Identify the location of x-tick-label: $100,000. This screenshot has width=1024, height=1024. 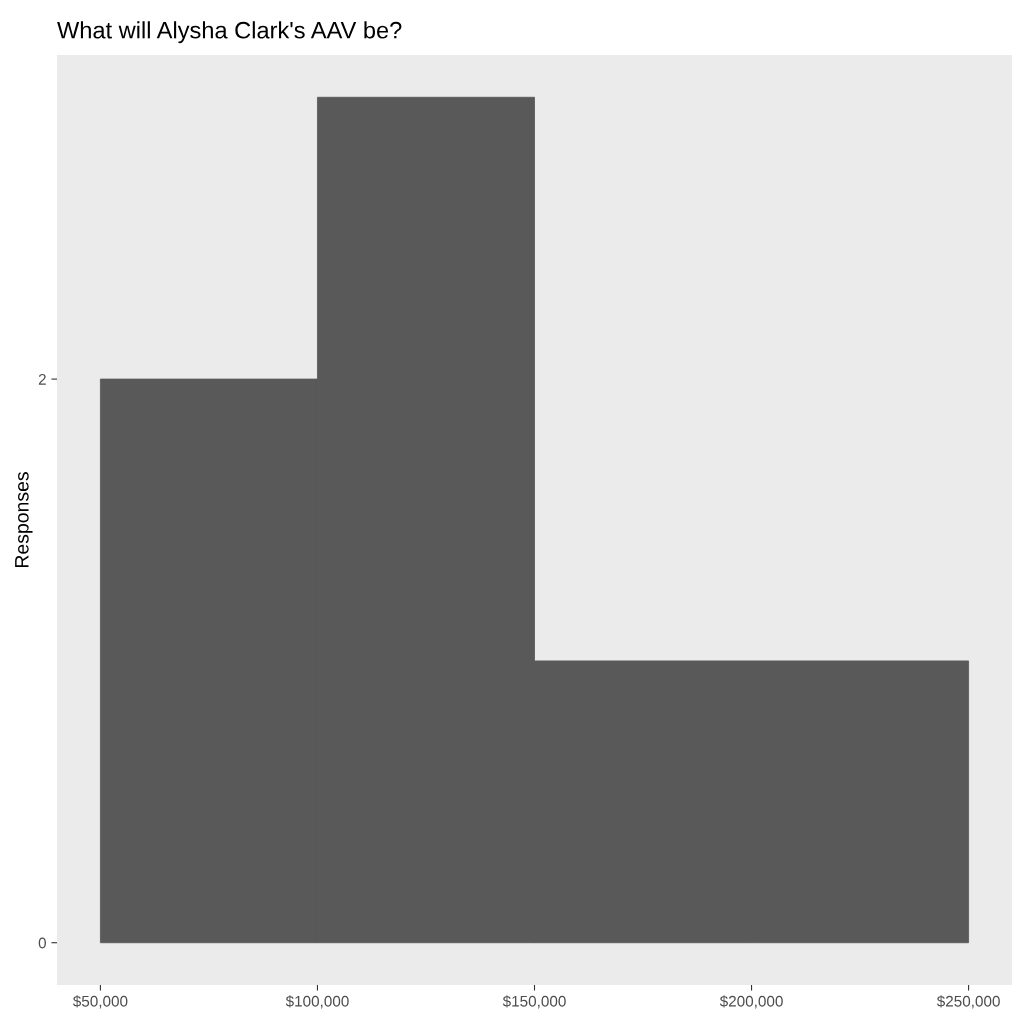
(317, 1002).